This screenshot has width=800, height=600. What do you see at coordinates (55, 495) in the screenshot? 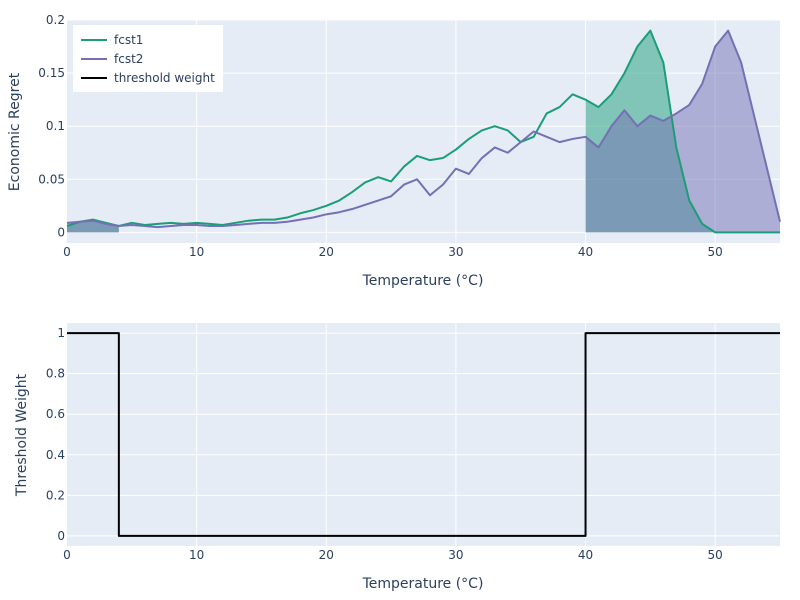
I see `threshold-y-tick-label: 0.2` at bounding box center [55, 495].